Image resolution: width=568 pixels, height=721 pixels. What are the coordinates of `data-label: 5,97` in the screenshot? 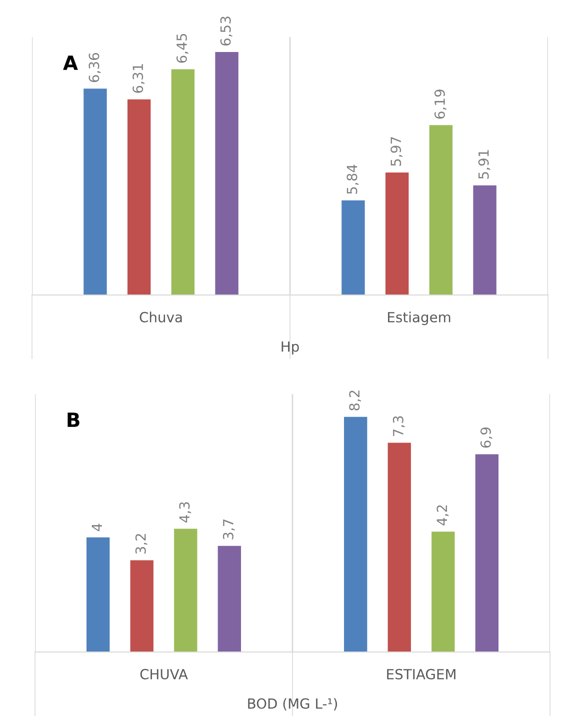 It's located at (396, 151).